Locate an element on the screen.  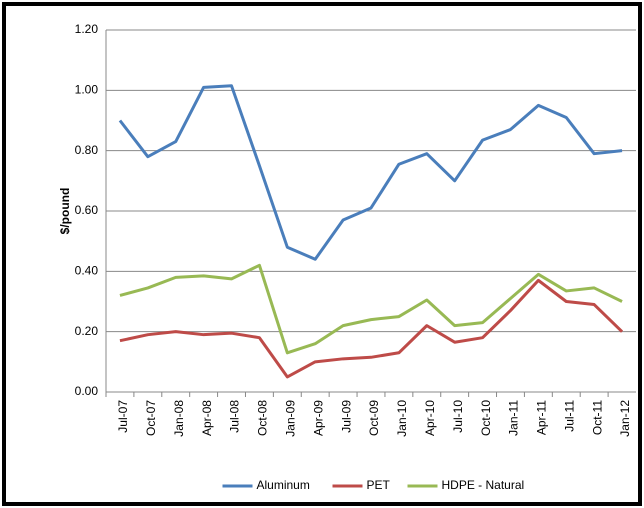
y-tick-label: 1.20 is located at coordinates (87, 29).